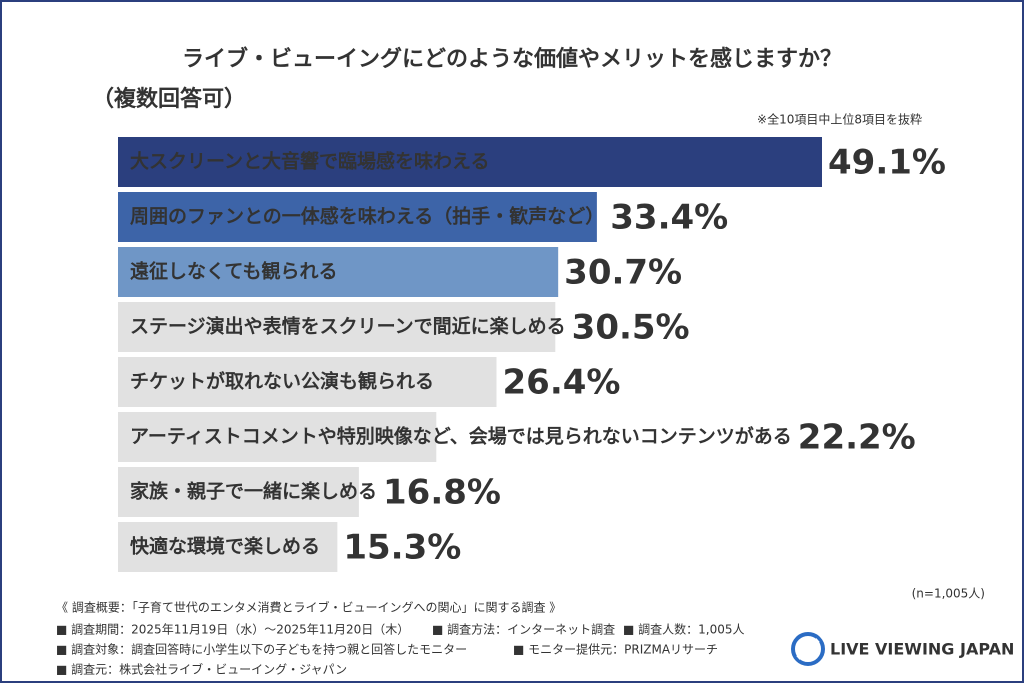 The width and height of the screenshot is (1024, 683). I want to click on category-label: 快適な環境で楽しめる, so click(225, 546).